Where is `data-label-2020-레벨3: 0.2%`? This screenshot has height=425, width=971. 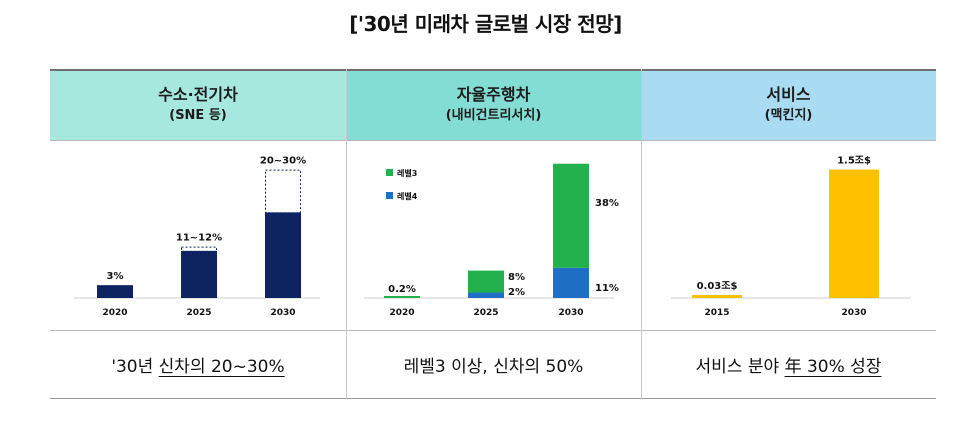
data-label-2020-레벨3: 0.2% is located at coordinates (402, 289).